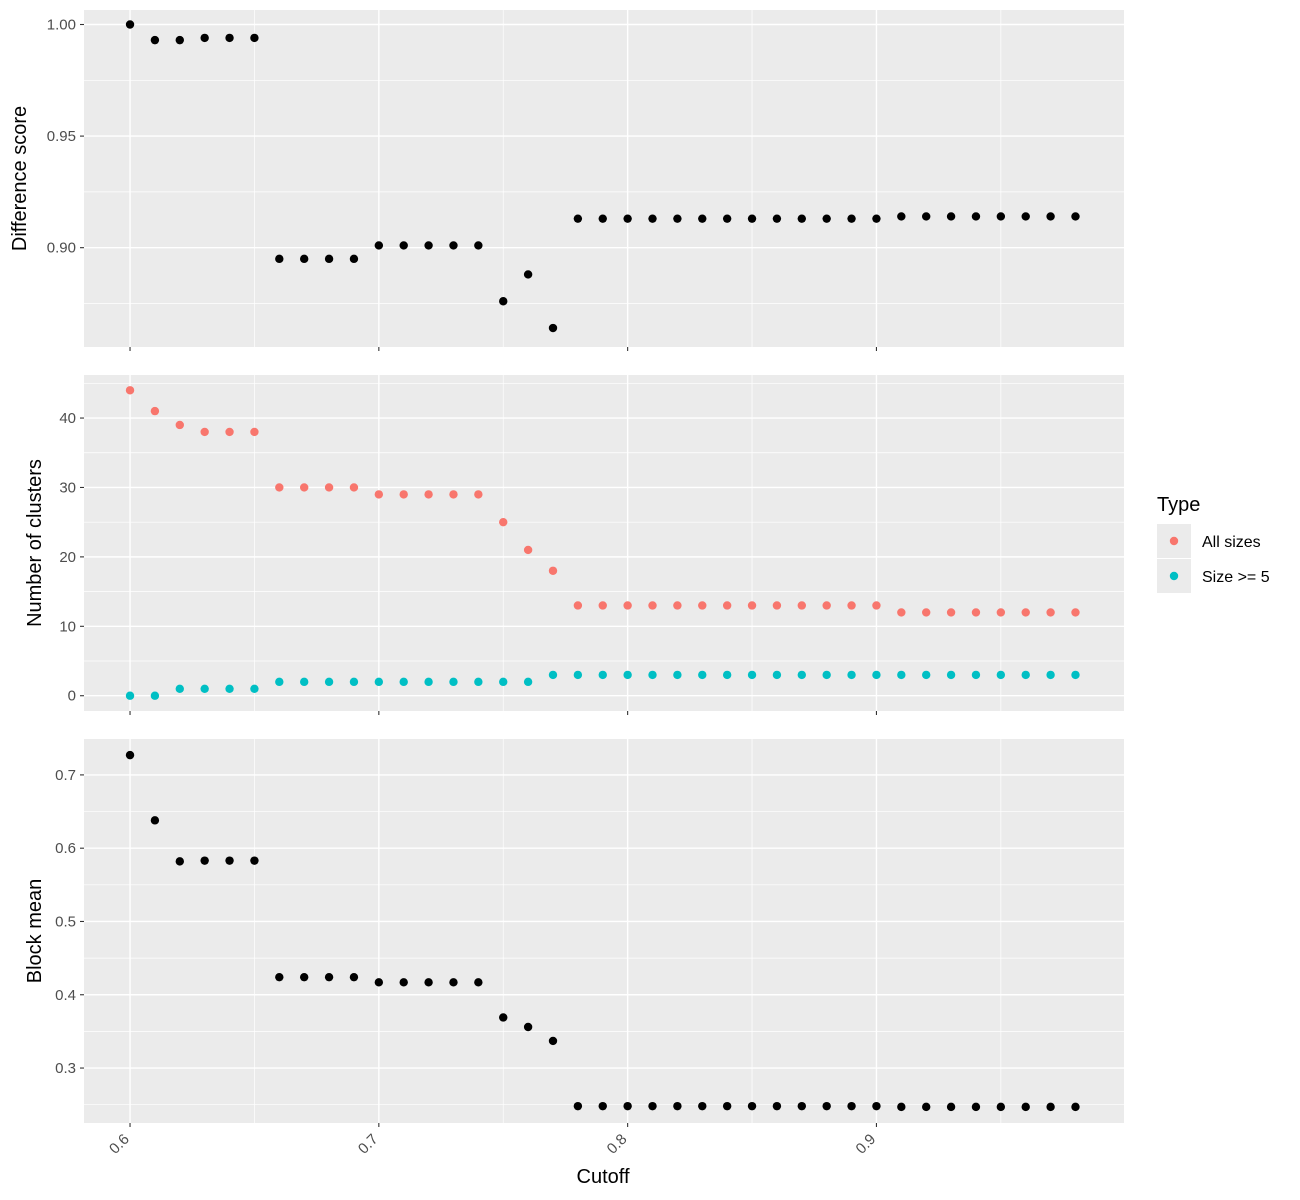 This screenshot has height=1200, width=1300. Describe the element at coordinates (65, 848) in the screenshot. I see `y-tick-label: 0.6` at that location.